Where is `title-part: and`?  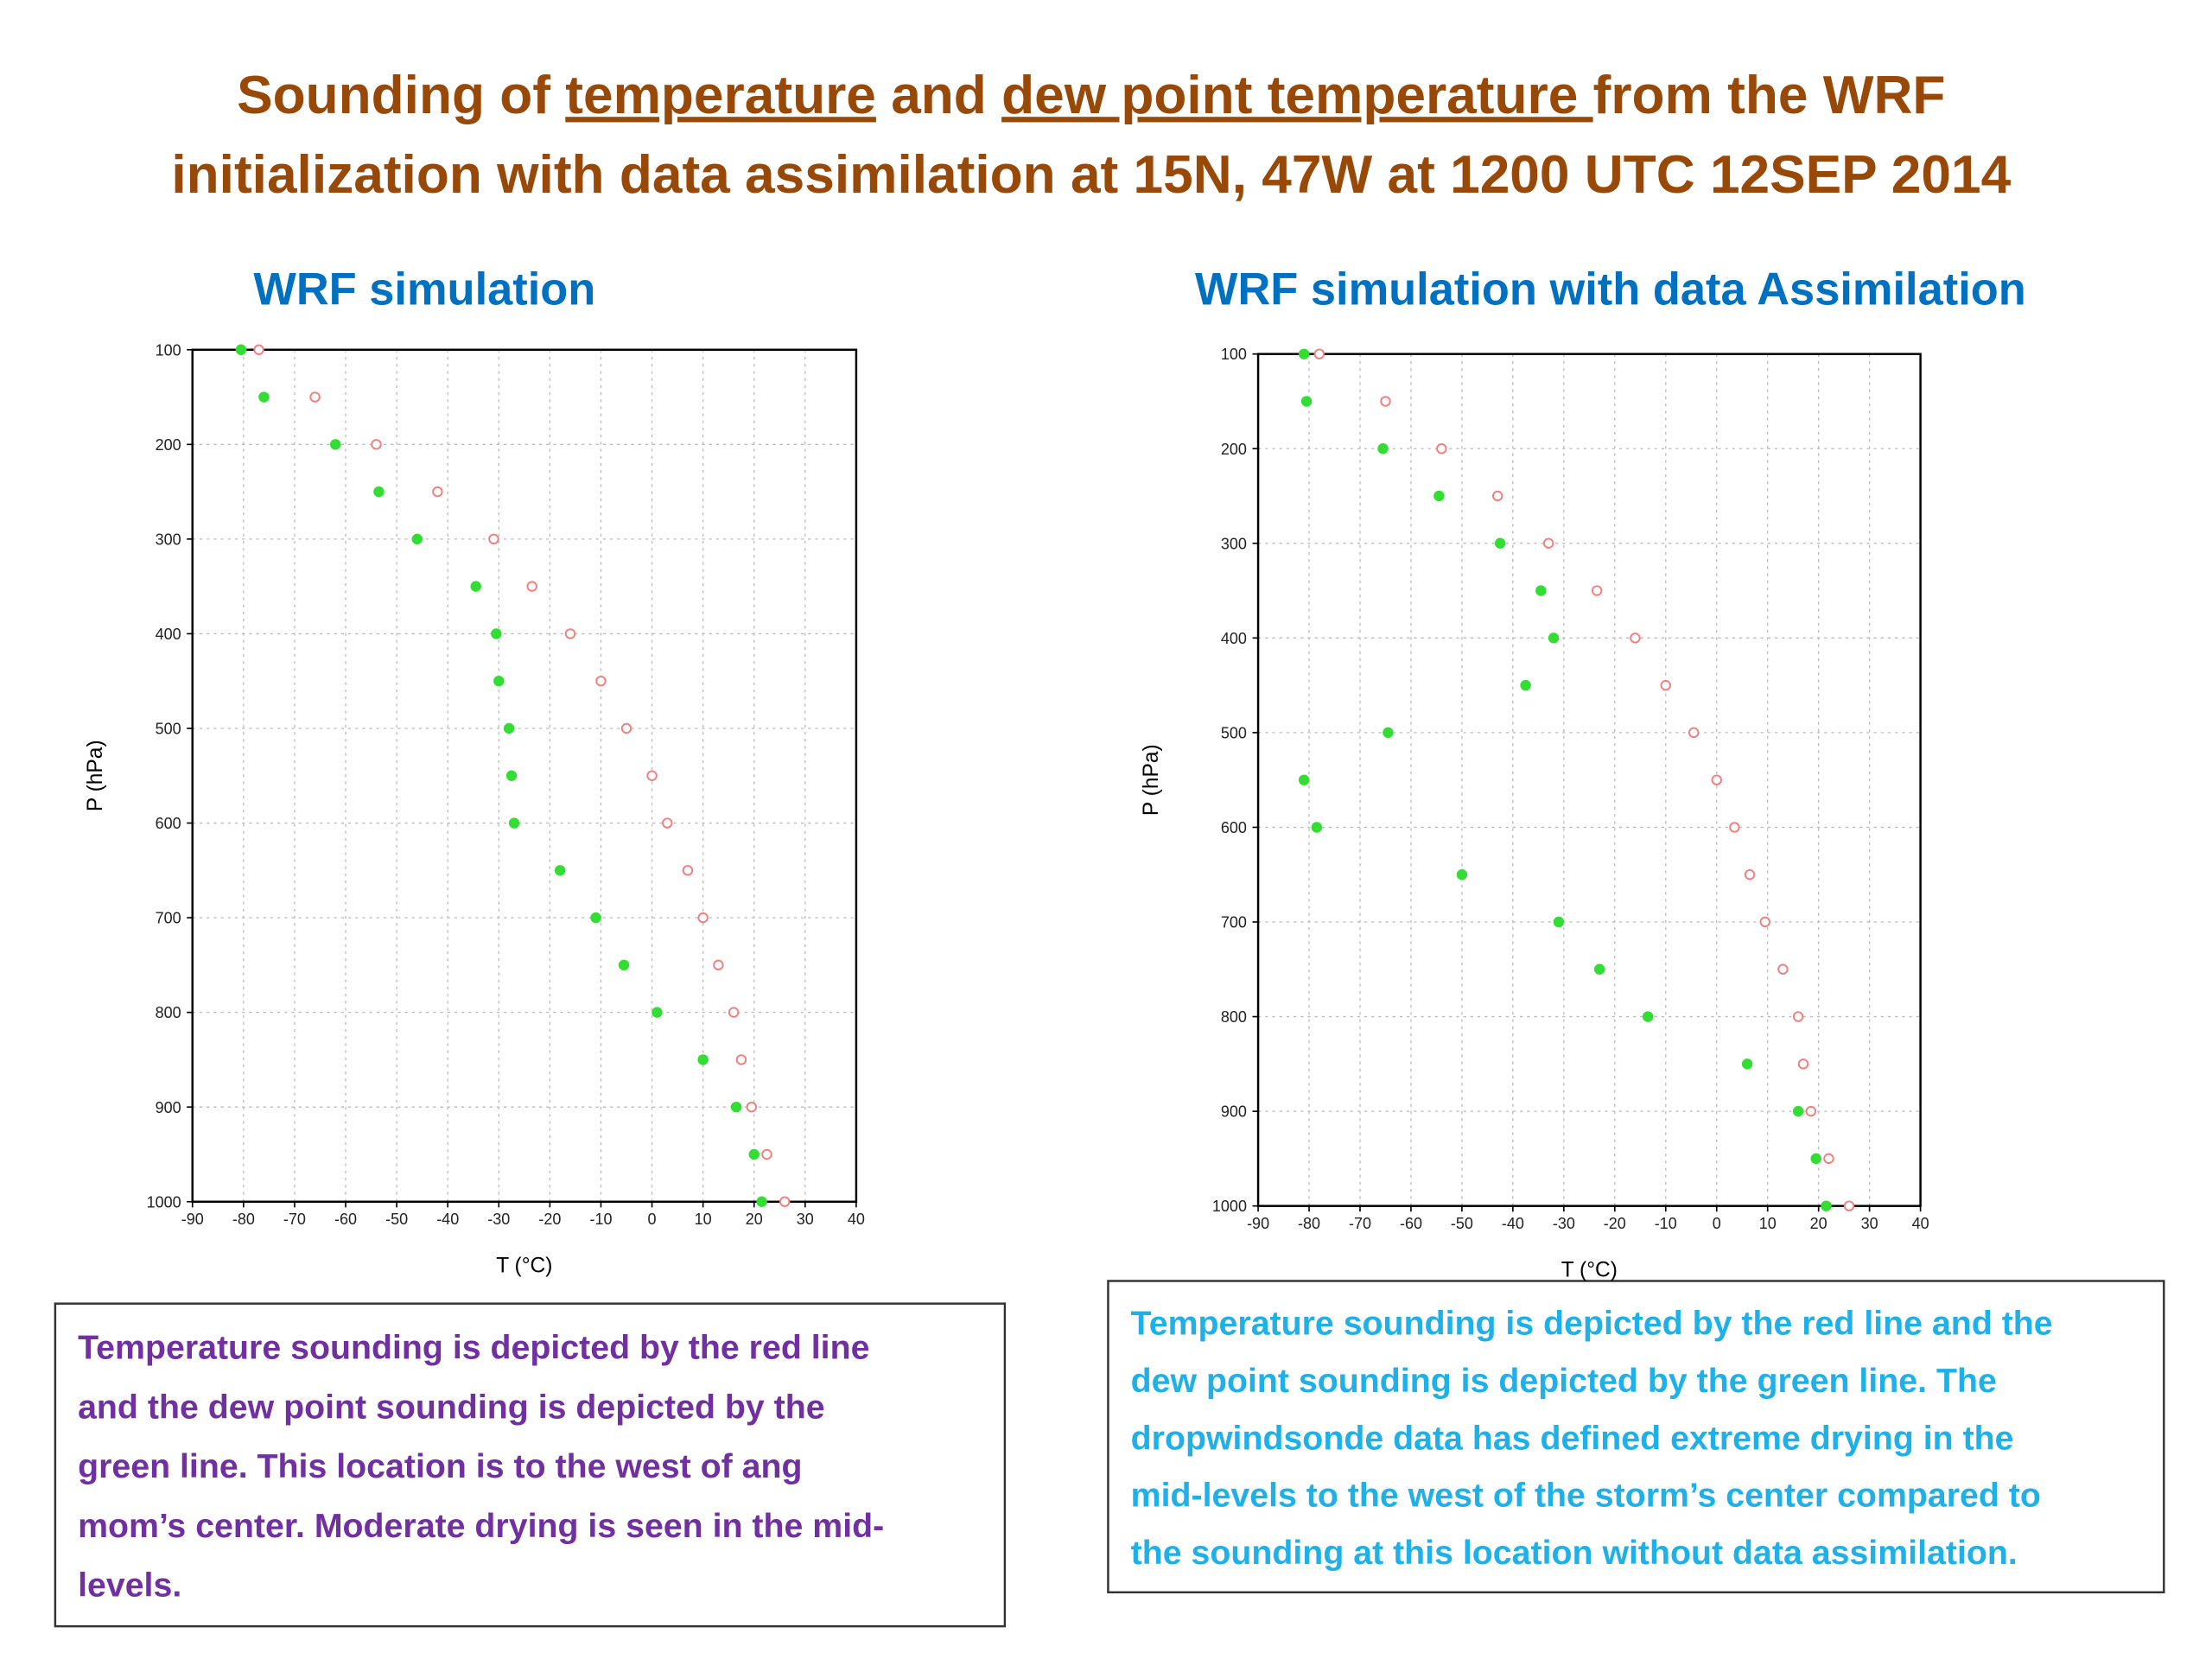 title-part: and is located at coordinates (938, 95).